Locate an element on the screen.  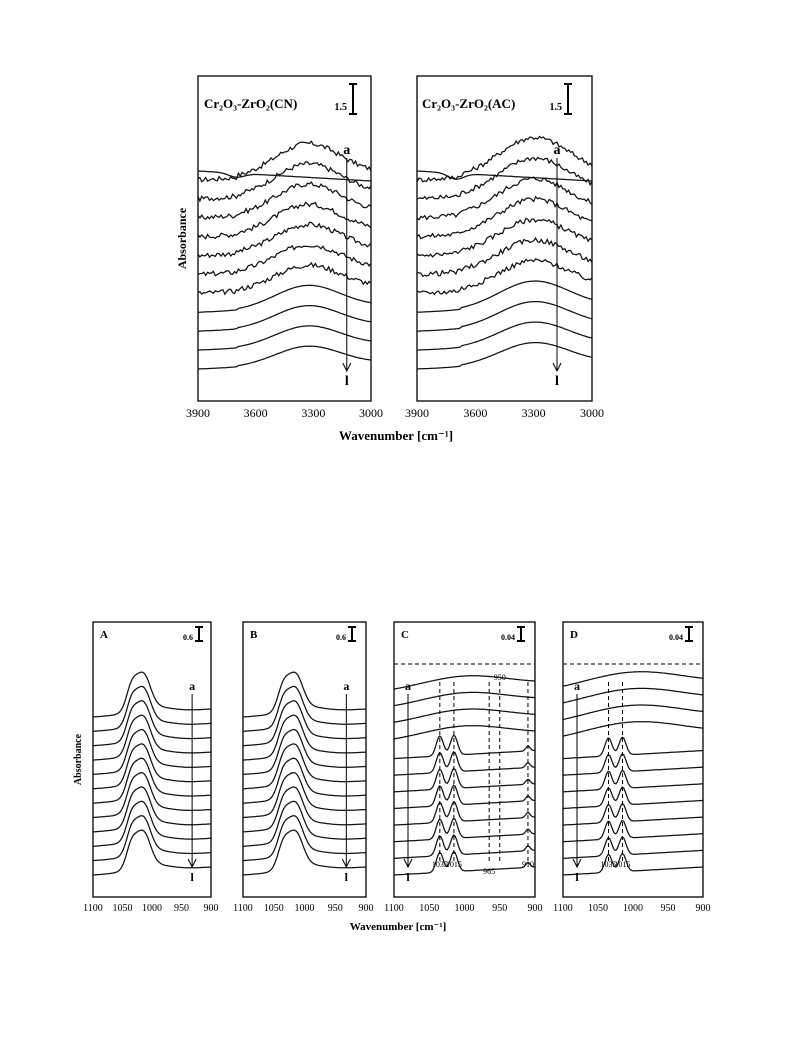
panel-title: A is located at coordinates (104, 635).